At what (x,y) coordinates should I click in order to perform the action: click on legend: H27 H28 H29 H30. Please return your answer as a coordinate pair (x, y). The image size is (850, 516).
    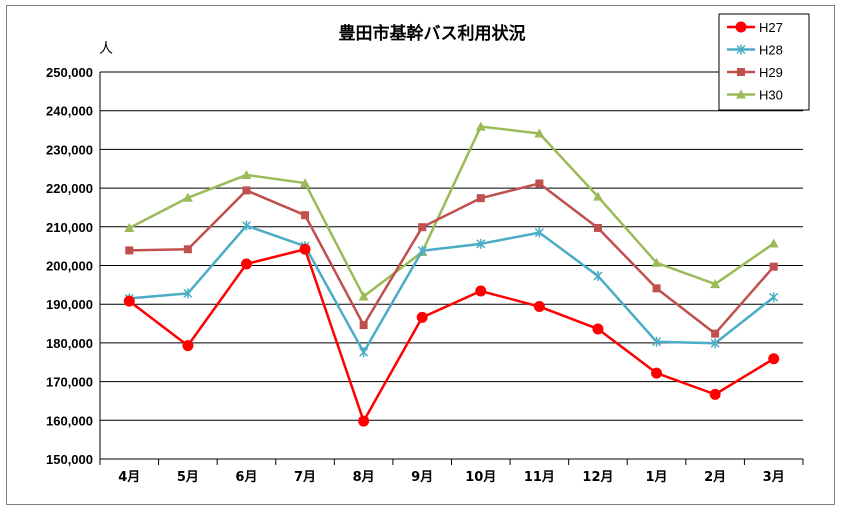
    Looking at the image, I should click on (764, 62).